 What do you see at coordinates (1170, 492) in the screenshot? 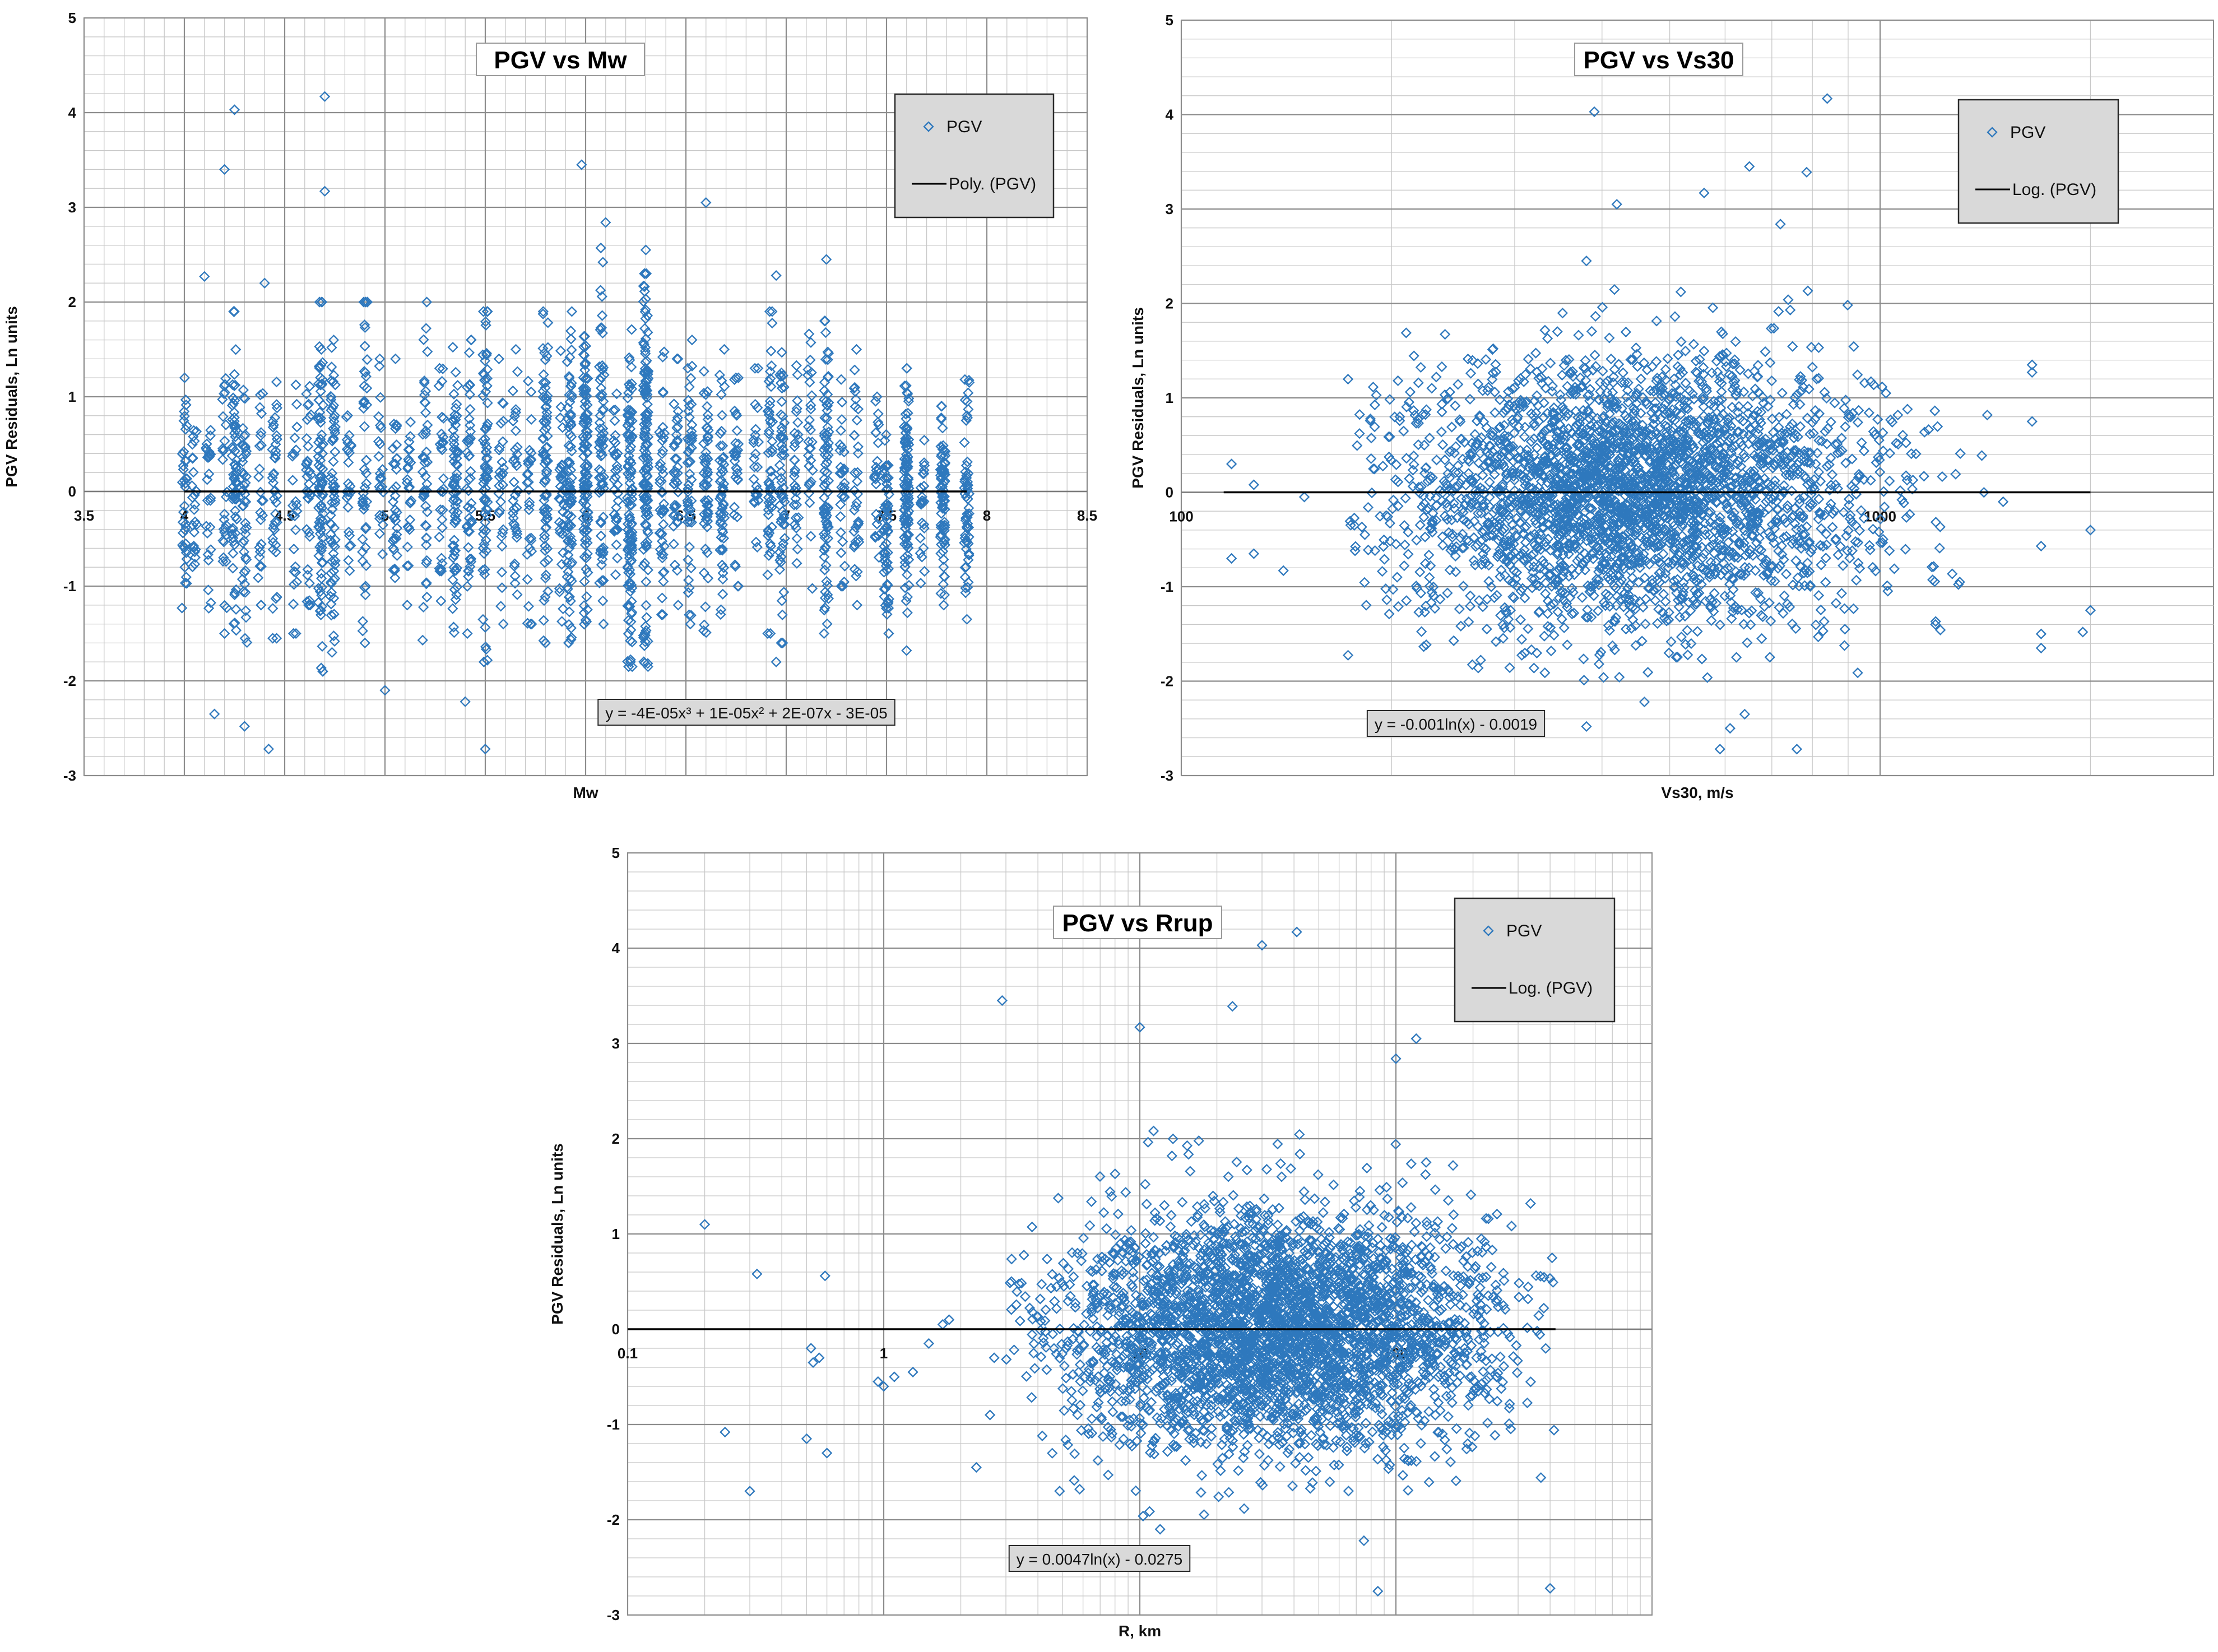
I see `y-tick-label: 0` at bounding box center [1170, 492].